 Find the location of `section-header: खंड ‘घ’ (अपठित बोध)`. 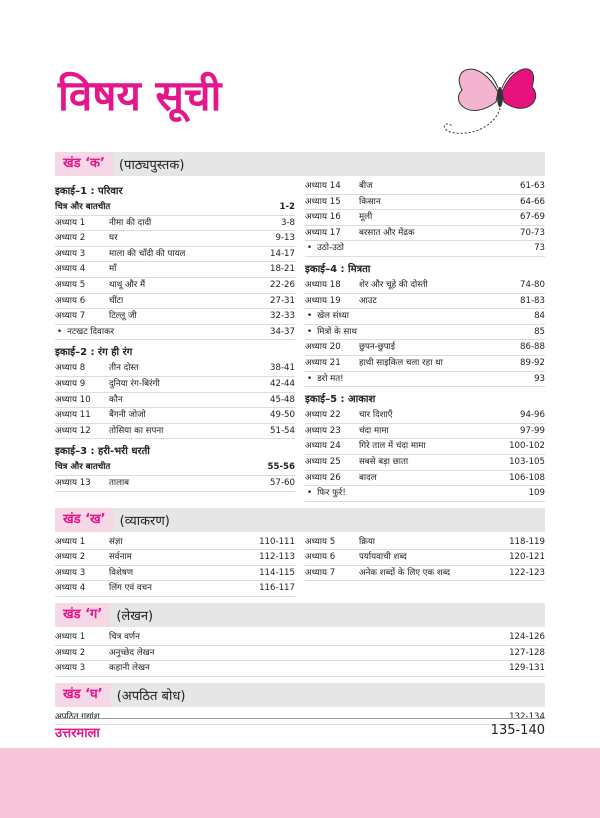

section-header: खंड ‘घ’ (अपठित बोध) is located at coordinates (300, 694).